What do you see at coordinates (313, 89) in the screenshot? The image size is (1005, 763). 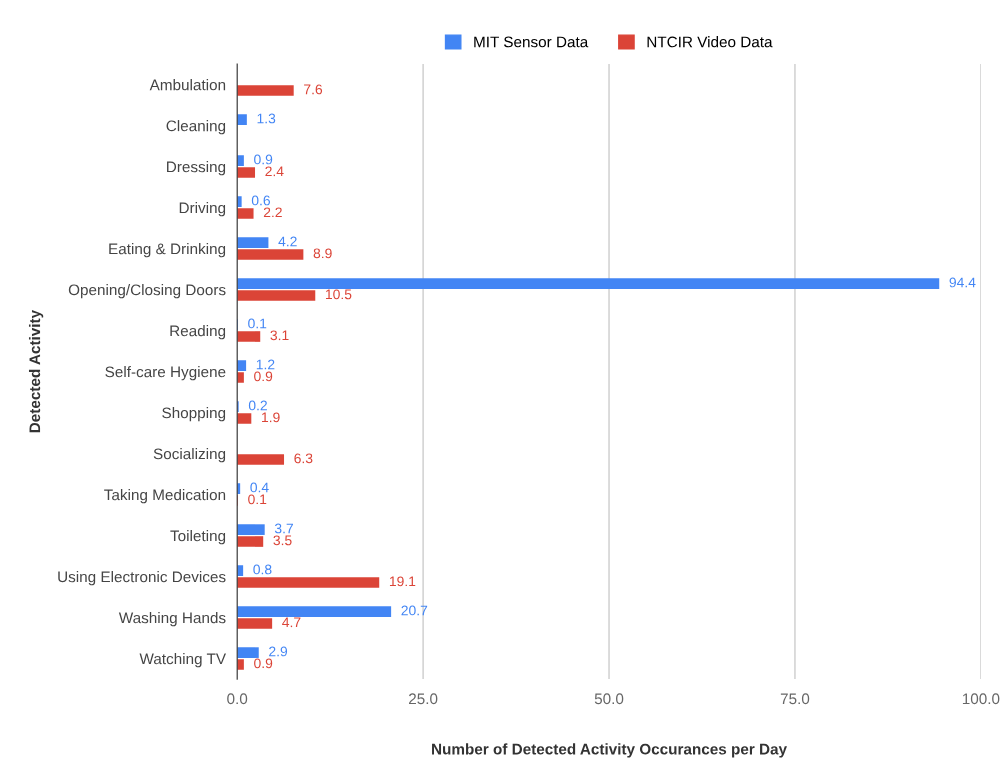 I see `data-label: 7.6` at bounding box center [313, 89].